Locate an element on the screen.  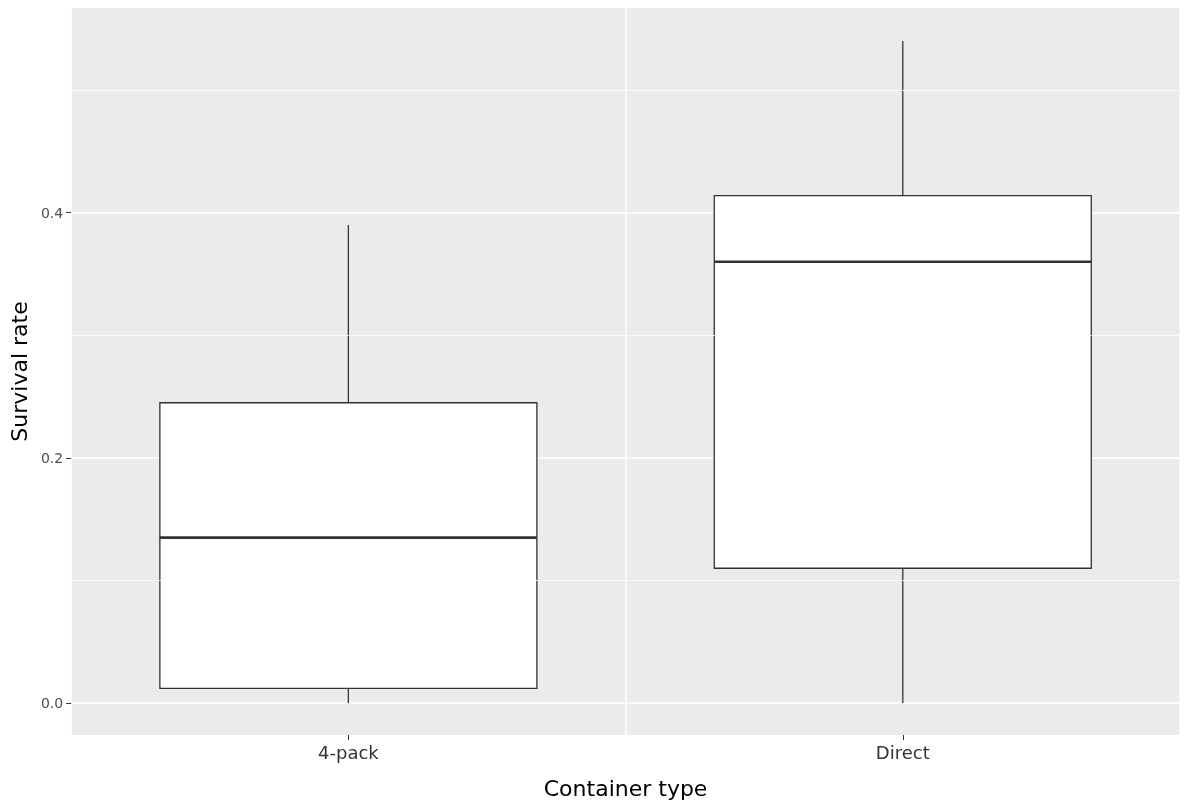
y-tick-label: 0.4 is located at coordinates (52, 212).